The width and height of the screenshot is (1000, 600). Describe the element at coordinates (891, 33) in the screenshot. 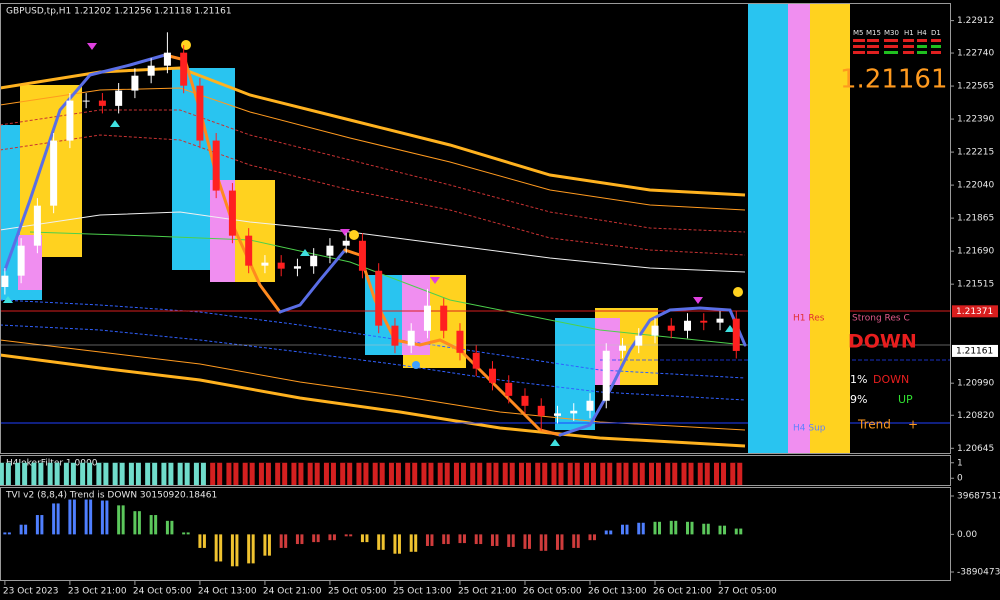

I see `timeframe-label: M30` at that location.